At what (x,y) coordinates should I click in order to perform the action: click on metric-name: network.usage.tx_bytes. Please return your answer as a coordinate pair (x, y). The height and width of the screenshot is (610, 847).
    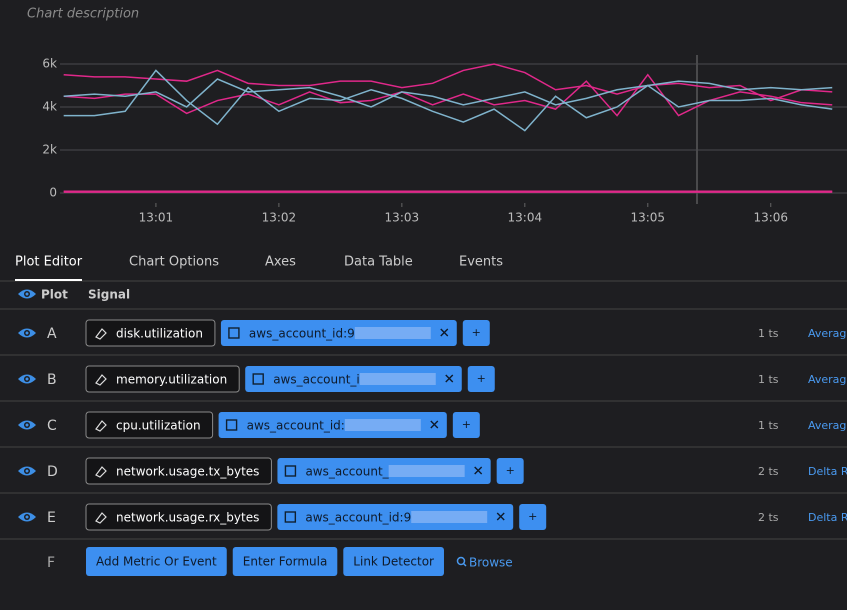
    Looking at the image, I should click on (187, 472).